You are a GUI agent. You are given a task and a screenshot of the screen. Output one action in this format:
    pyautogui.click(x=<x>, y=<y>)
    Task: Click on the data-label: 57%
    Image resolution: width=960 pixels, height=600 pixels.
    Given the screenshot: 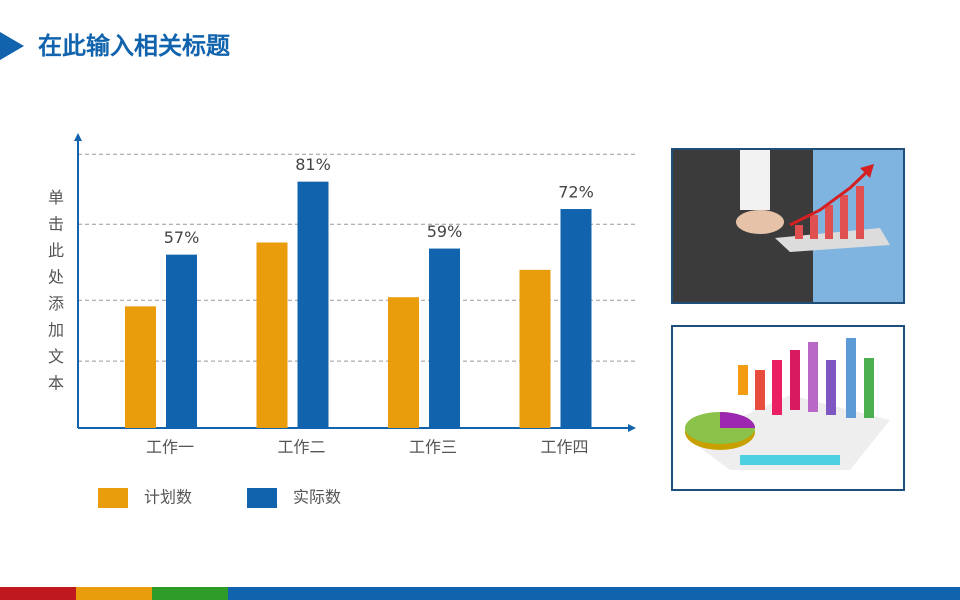 What is the action you would take?
    pyautogui.click(x=182, y=237)
    